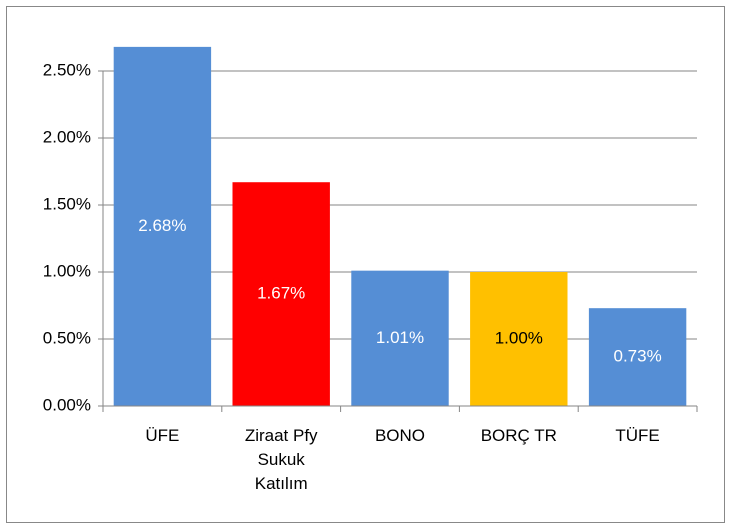  What do you see at coordinates (400, 435) in the screenshot?
I see `x-tick-label: BONO` at bounding box center [400, 435].